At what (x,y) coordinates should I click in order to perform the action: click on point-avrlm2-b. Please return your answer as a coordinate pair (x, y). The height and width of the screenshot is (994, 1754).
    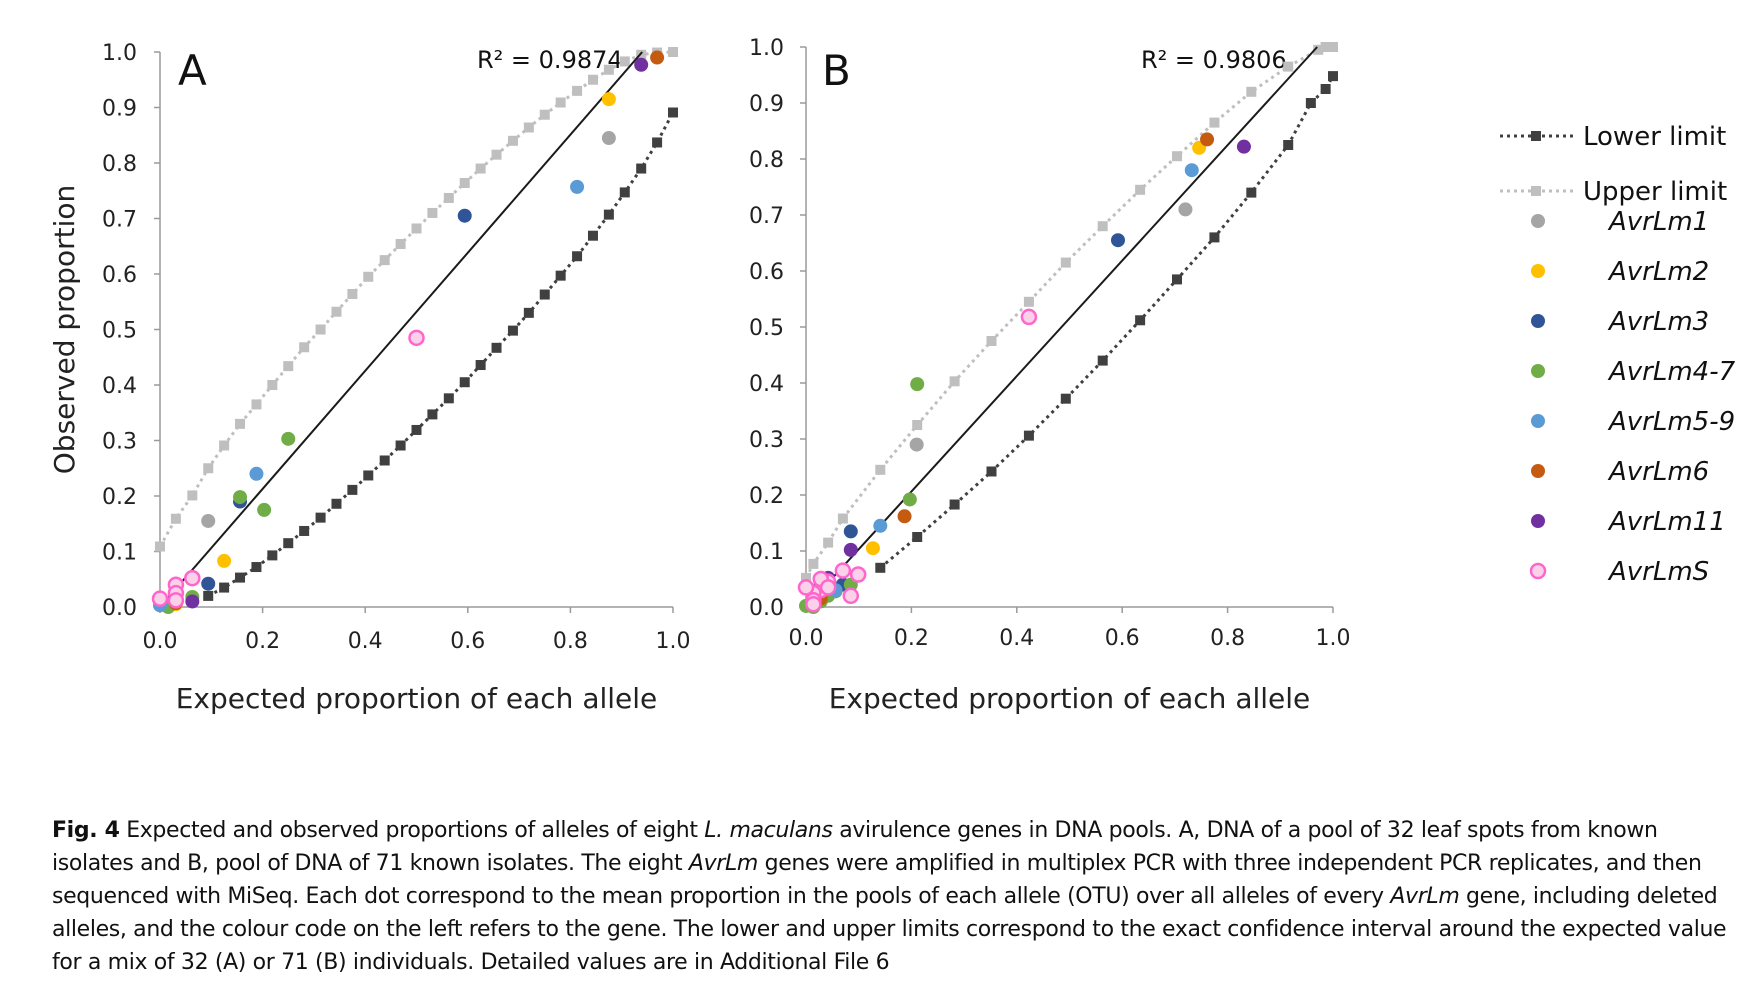
    Looking at the image, I should click on (872, 548).